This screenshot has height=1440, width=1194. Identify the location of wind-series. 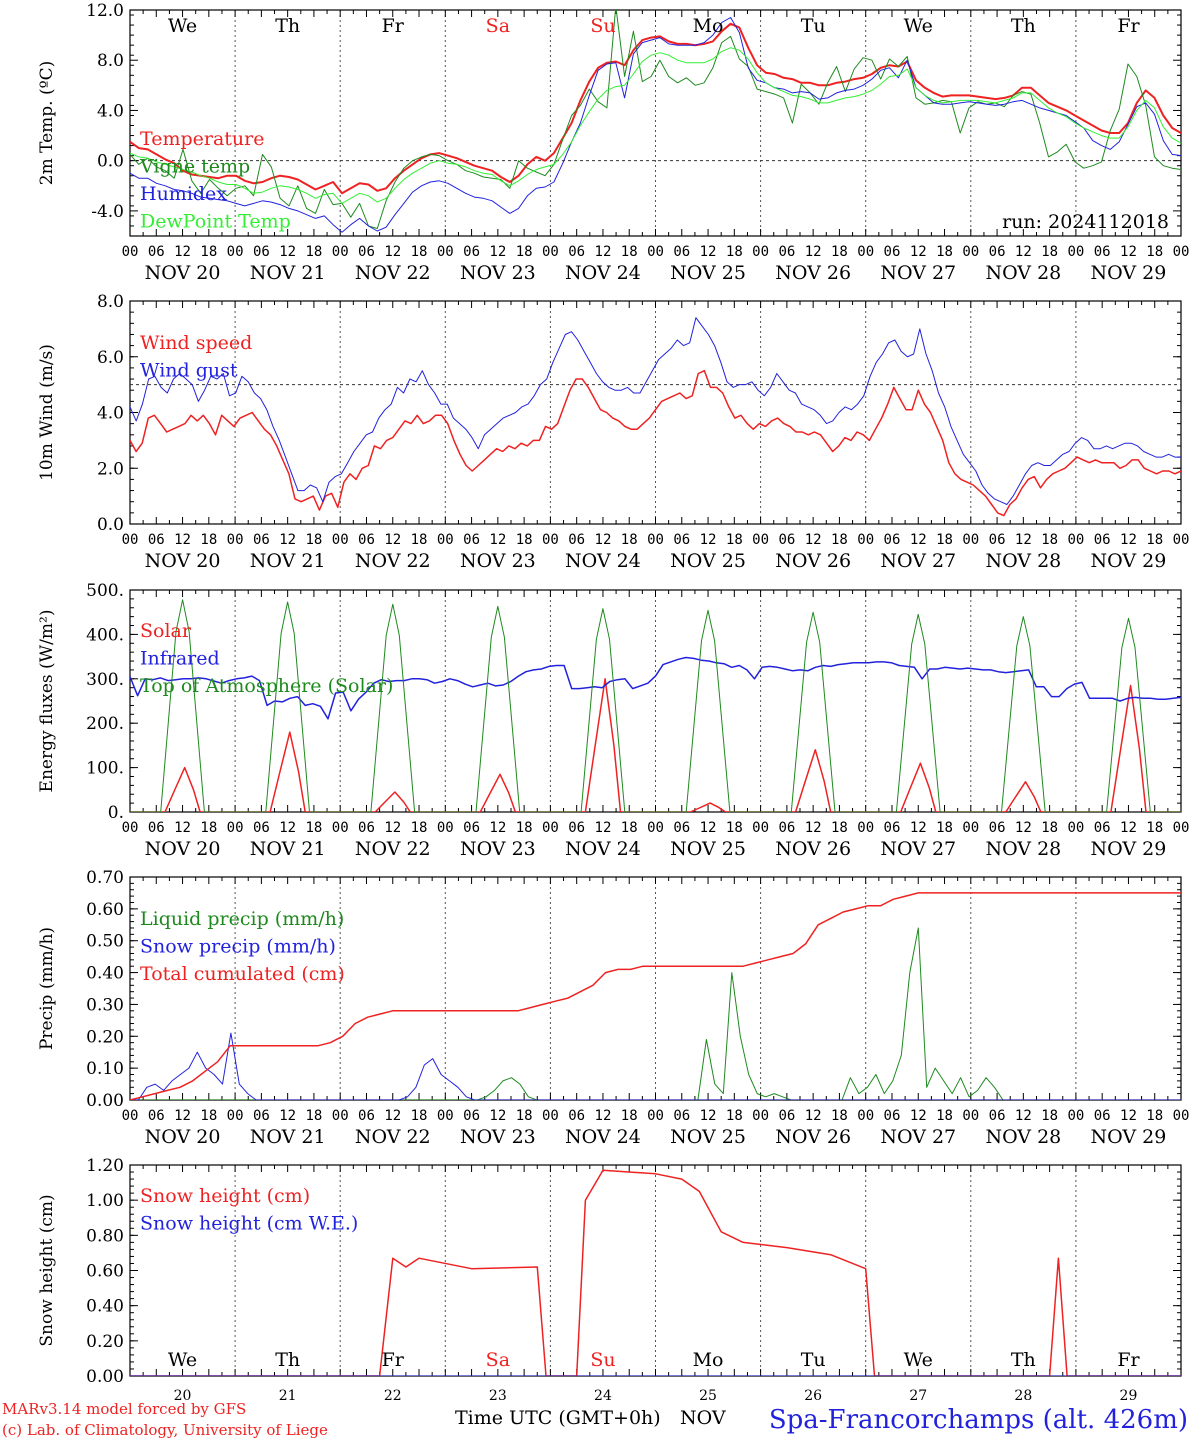
(655, 417).